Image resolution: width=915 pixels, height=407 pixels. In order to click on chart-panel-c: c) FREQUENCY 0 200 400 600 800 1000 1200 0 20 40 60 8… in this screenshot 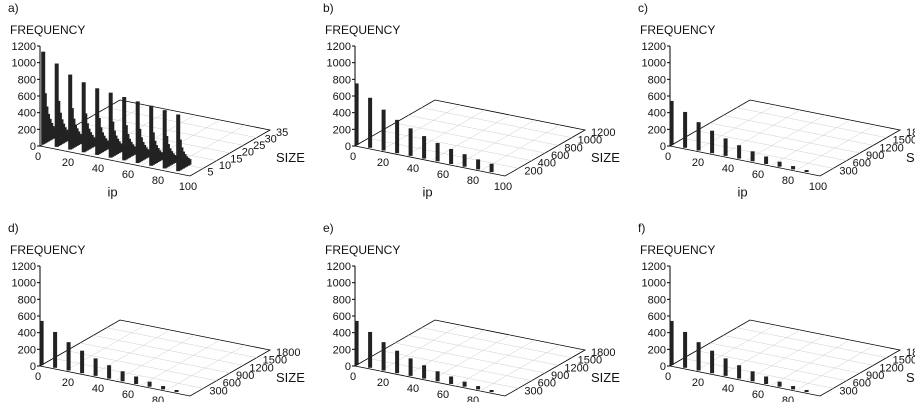, I will do `click(776, 100)`.